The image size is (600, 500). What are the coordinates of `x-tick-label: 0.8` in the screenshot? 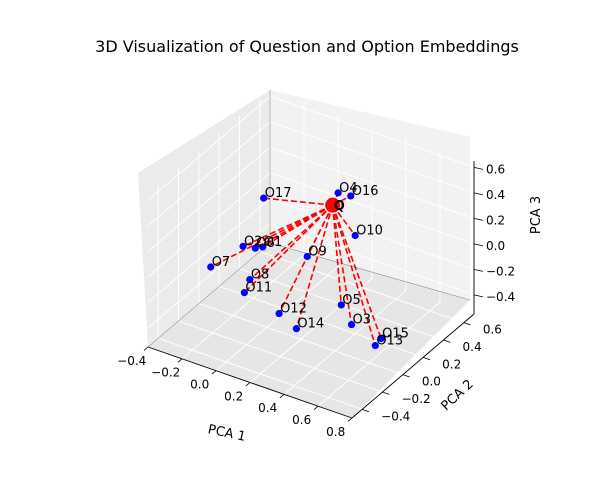 It's located at (335, 432).